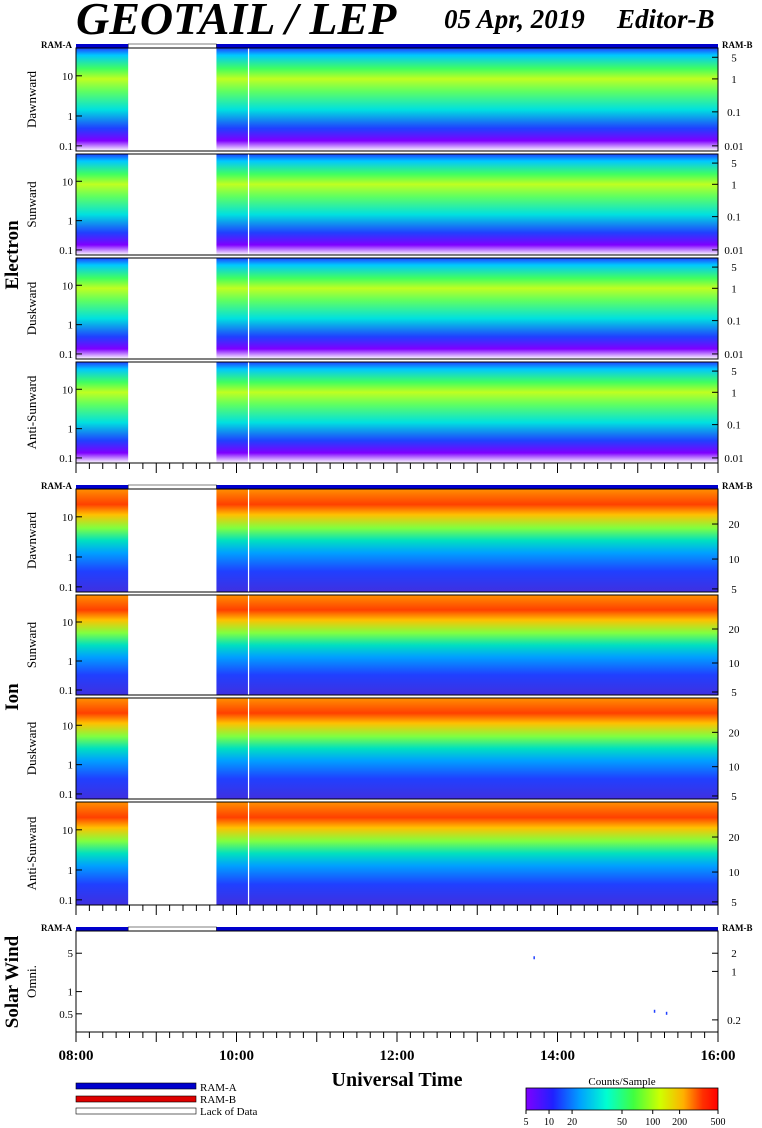 This screenshot has height=1128, width=762. I want to click on colorbar-title: Counts/Sample, so click(621, 1082).